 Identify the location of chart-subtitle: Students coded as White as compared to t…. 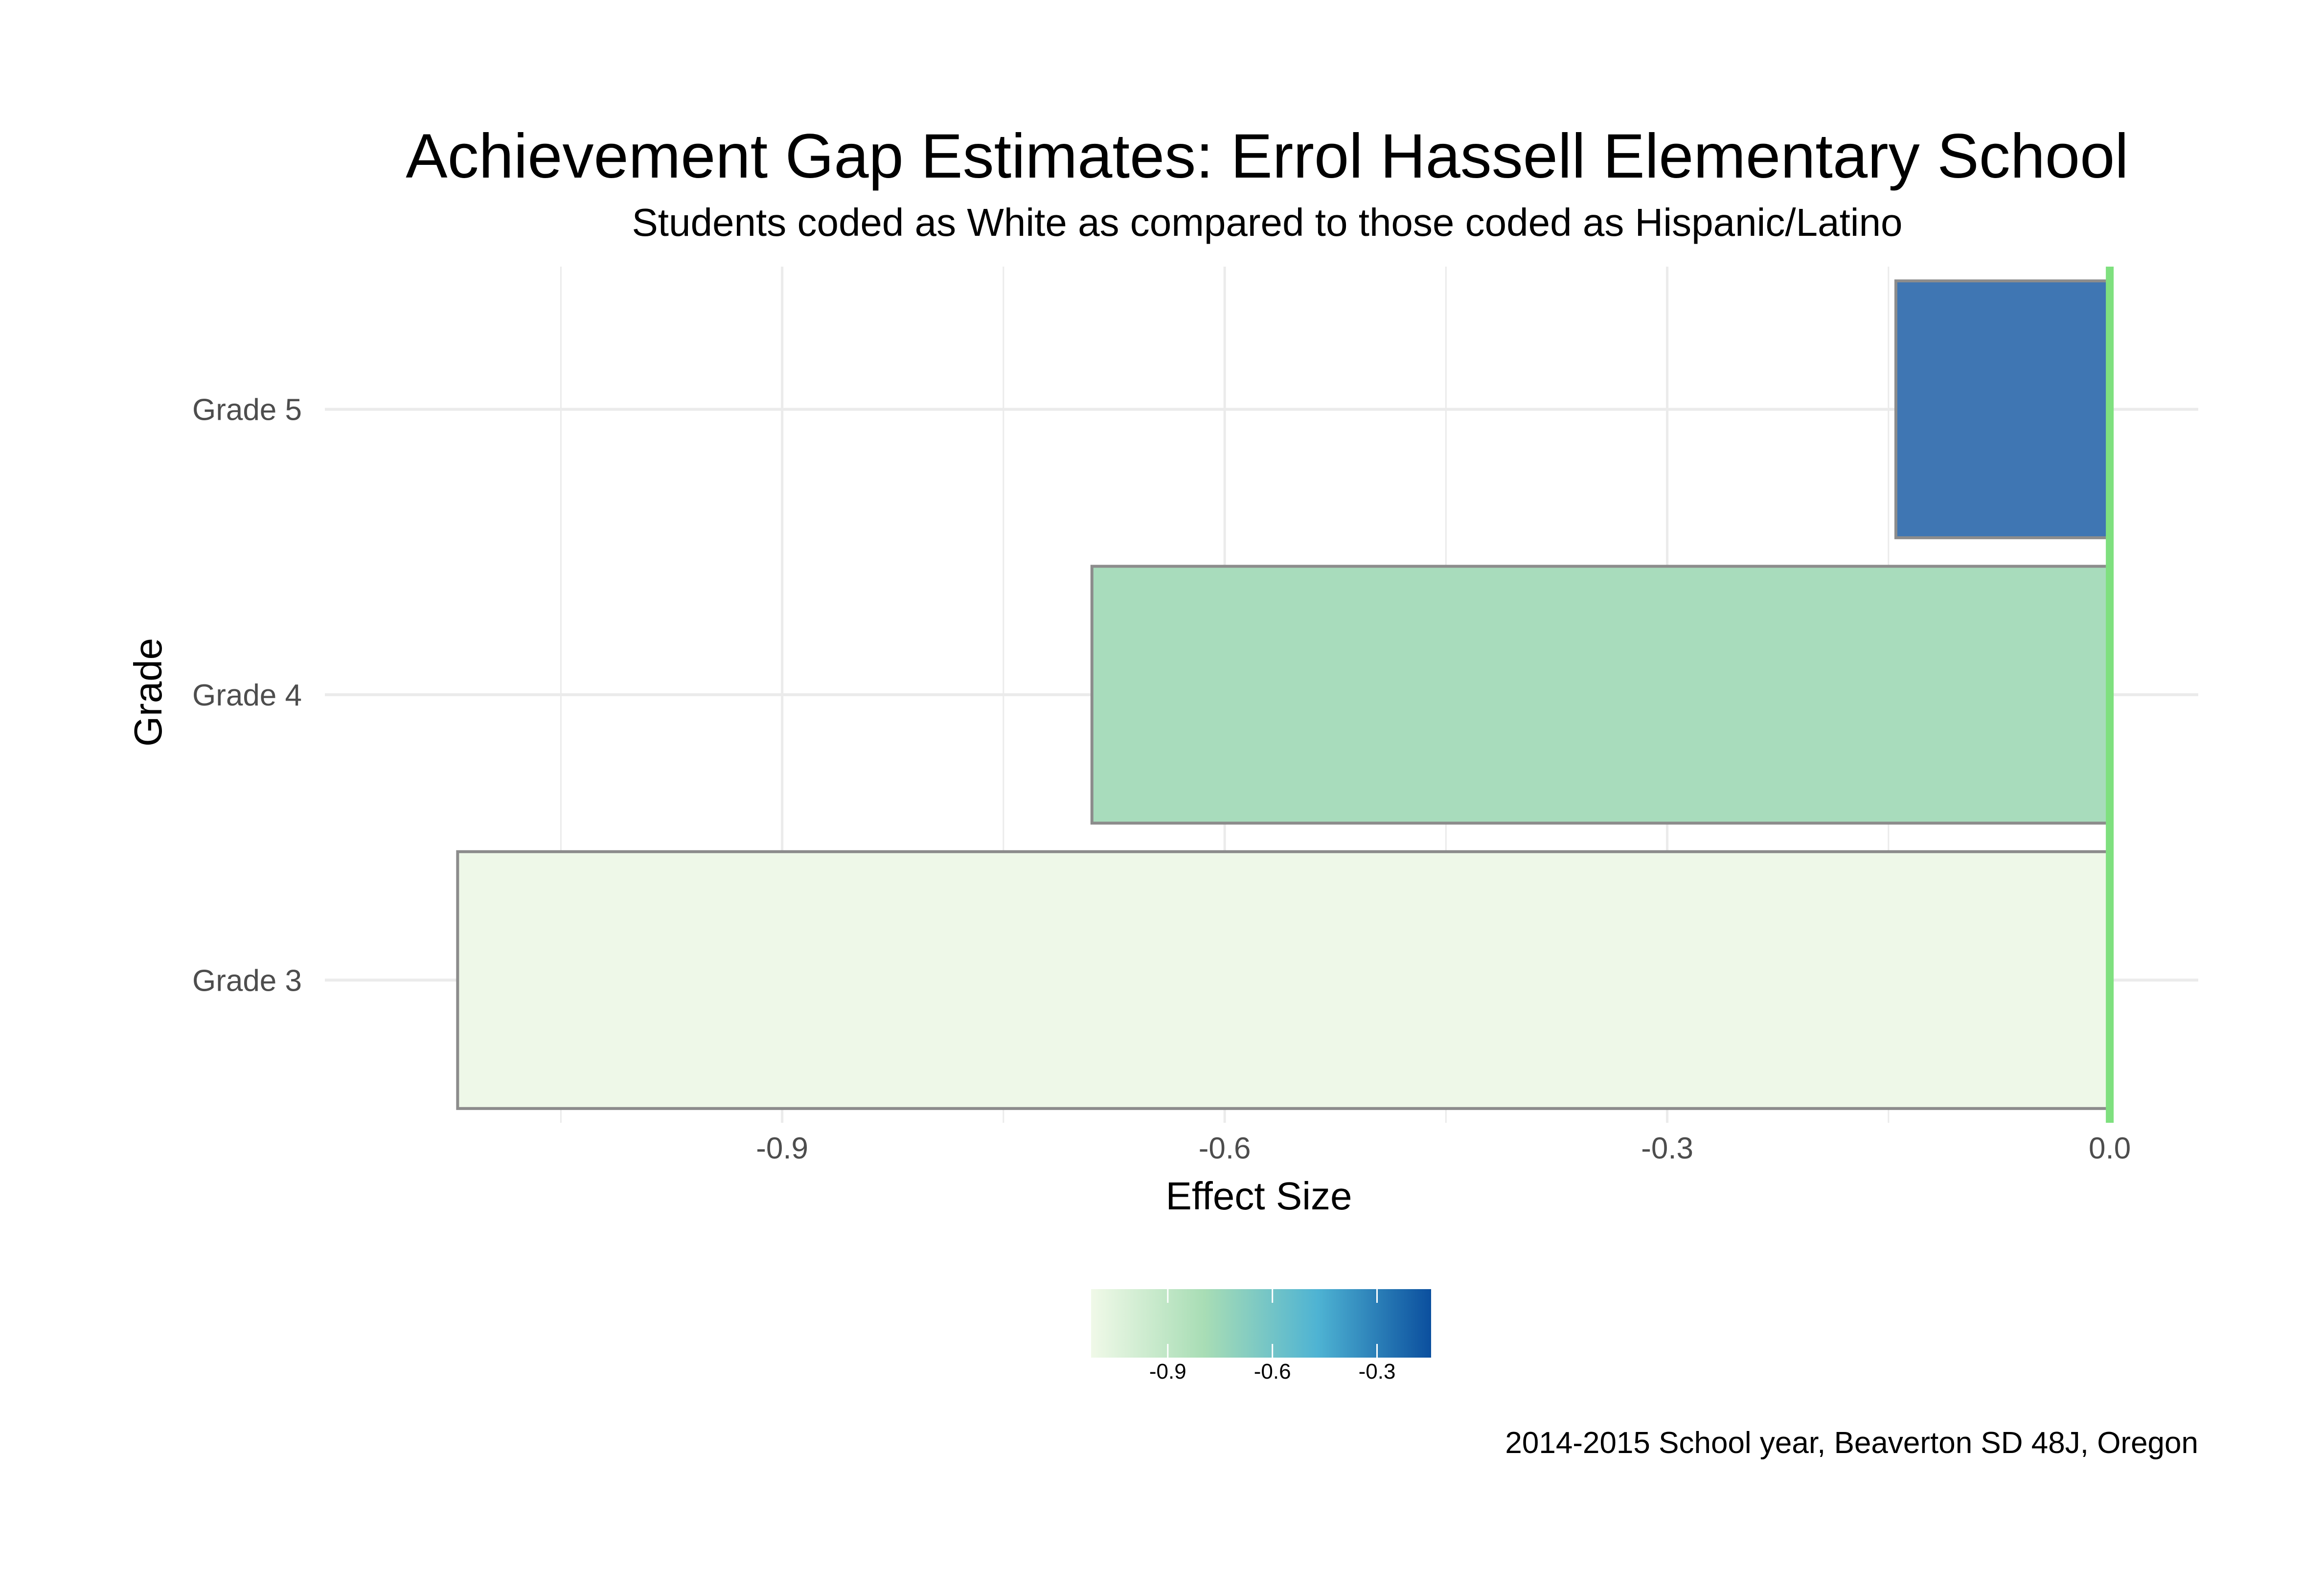
(1267, 223).